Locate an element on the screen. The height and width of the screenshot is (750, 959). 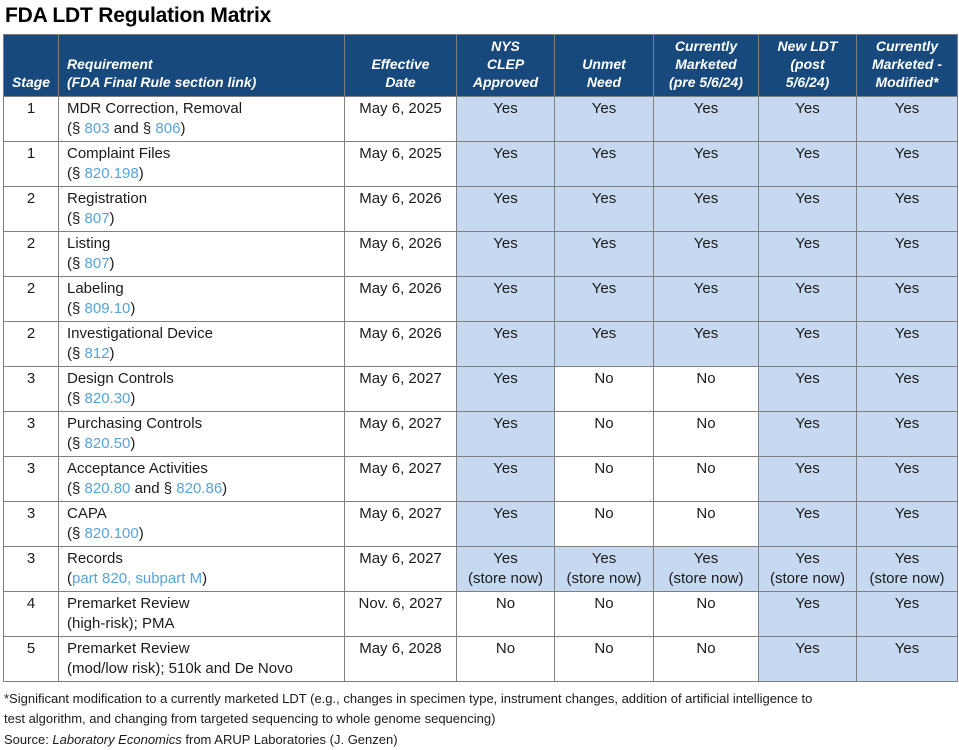
section-link: 812 is located at coordinates (97, 353).